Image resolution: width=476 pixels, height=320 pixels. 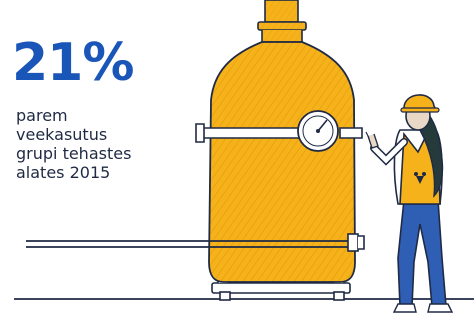 I want to click on upper-pipe, so click(x=279, y=133).